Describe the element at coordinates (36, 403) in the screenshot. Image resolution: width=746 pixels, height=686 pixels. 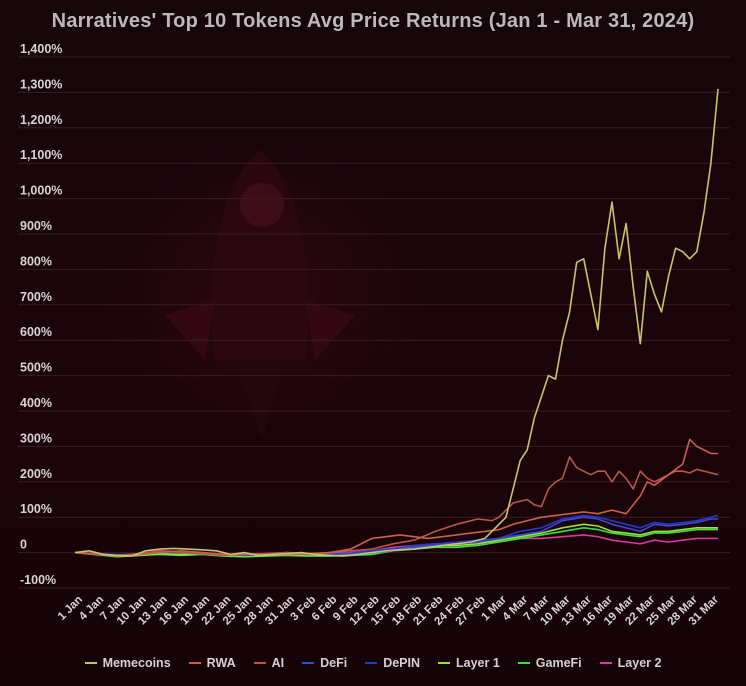
I see `y-tick-label: 400%` at that location.